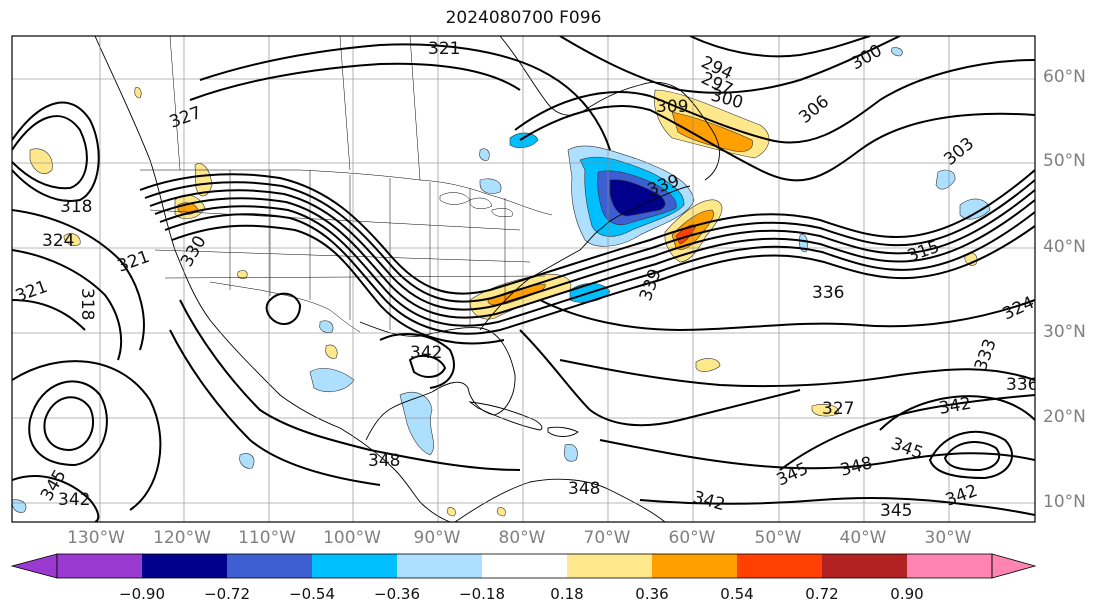  What do you see at coordinates (523, 18) in the screenshot?
I see `map-title: 2024080700 F096` at bounding box center [523, 18].